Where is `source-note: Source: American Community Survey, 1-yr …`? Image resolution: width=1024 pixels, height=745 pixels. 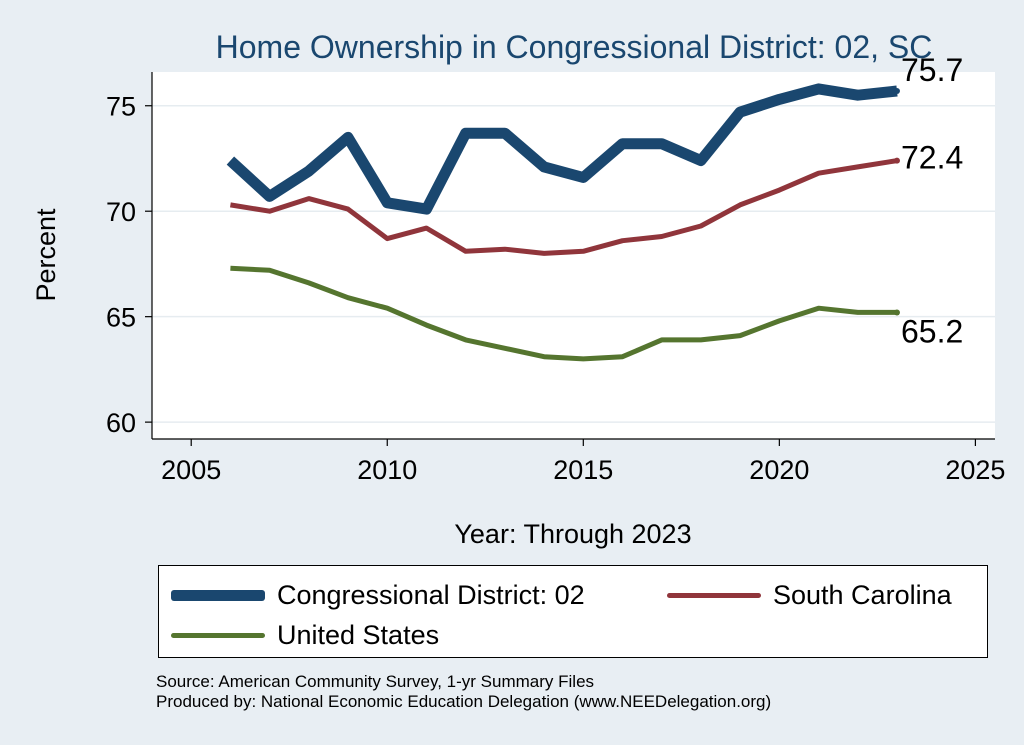
source-note: Source: American Community Survey, 1-yr … is located at coordinates (375, 681).